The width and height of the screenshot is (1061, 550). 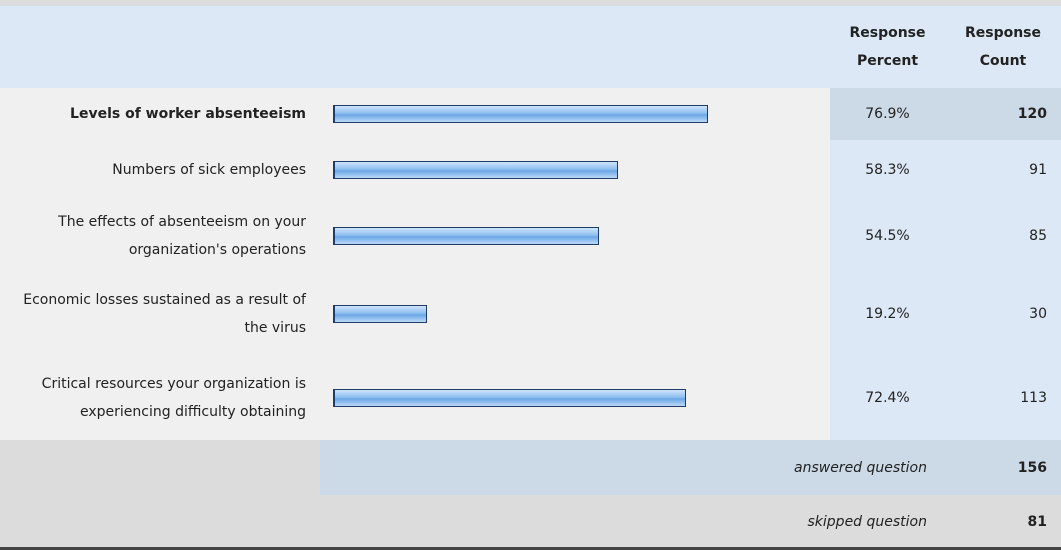 What do you see at coordinates (867, 521) in the screenshot?
I see `footer-label: skipped question` at bounding box center [867, 521].